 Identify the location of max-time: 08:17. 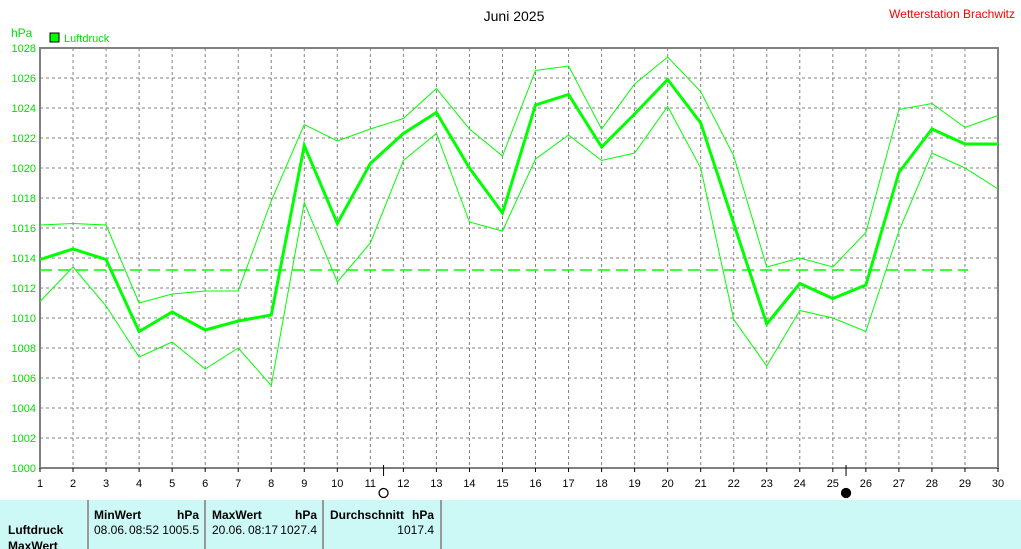
(263, 530).